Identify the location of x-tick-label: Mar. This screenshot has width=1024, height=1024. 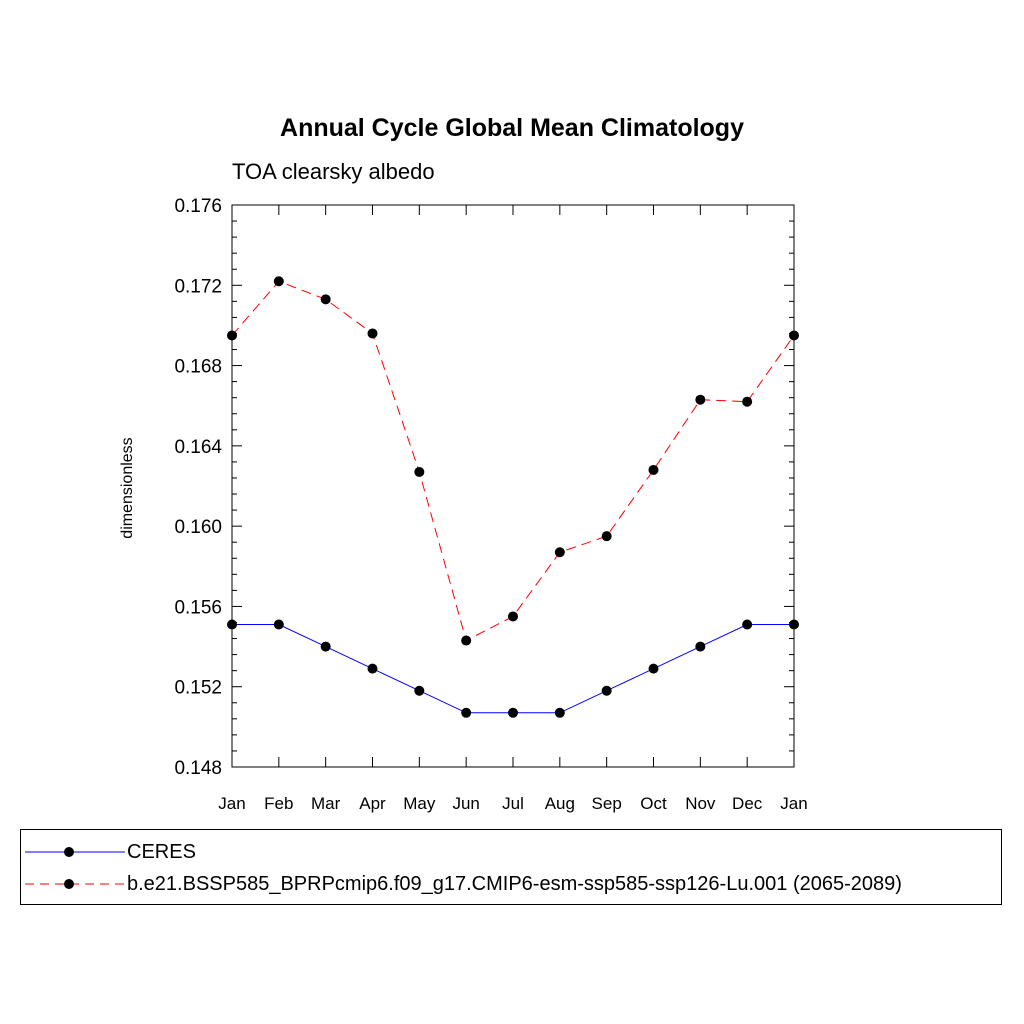
(326, 803).